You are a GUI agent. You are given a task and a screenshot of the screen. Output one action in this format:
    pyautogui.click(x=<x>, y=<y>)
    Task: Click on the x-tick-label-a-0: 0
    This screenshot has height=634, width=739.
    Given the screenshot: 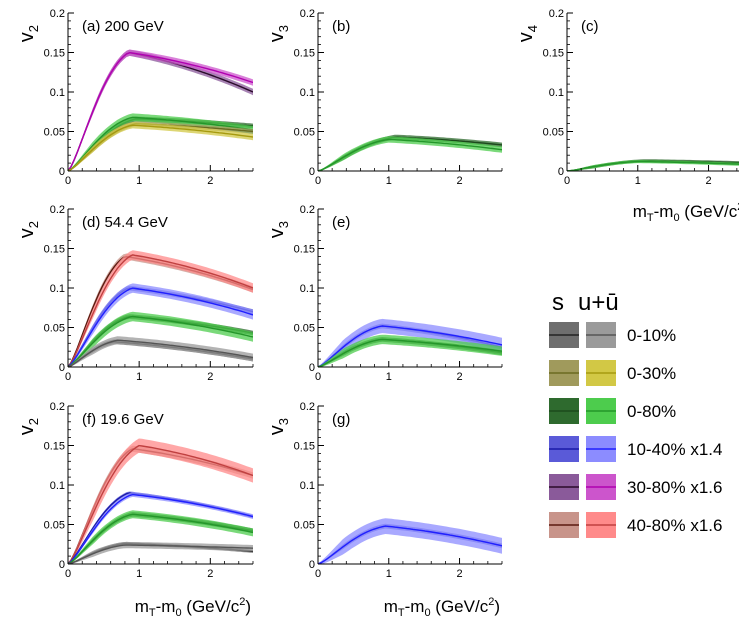 What is the action you would take?
    pyautogui.click(x=68, y=181)
    